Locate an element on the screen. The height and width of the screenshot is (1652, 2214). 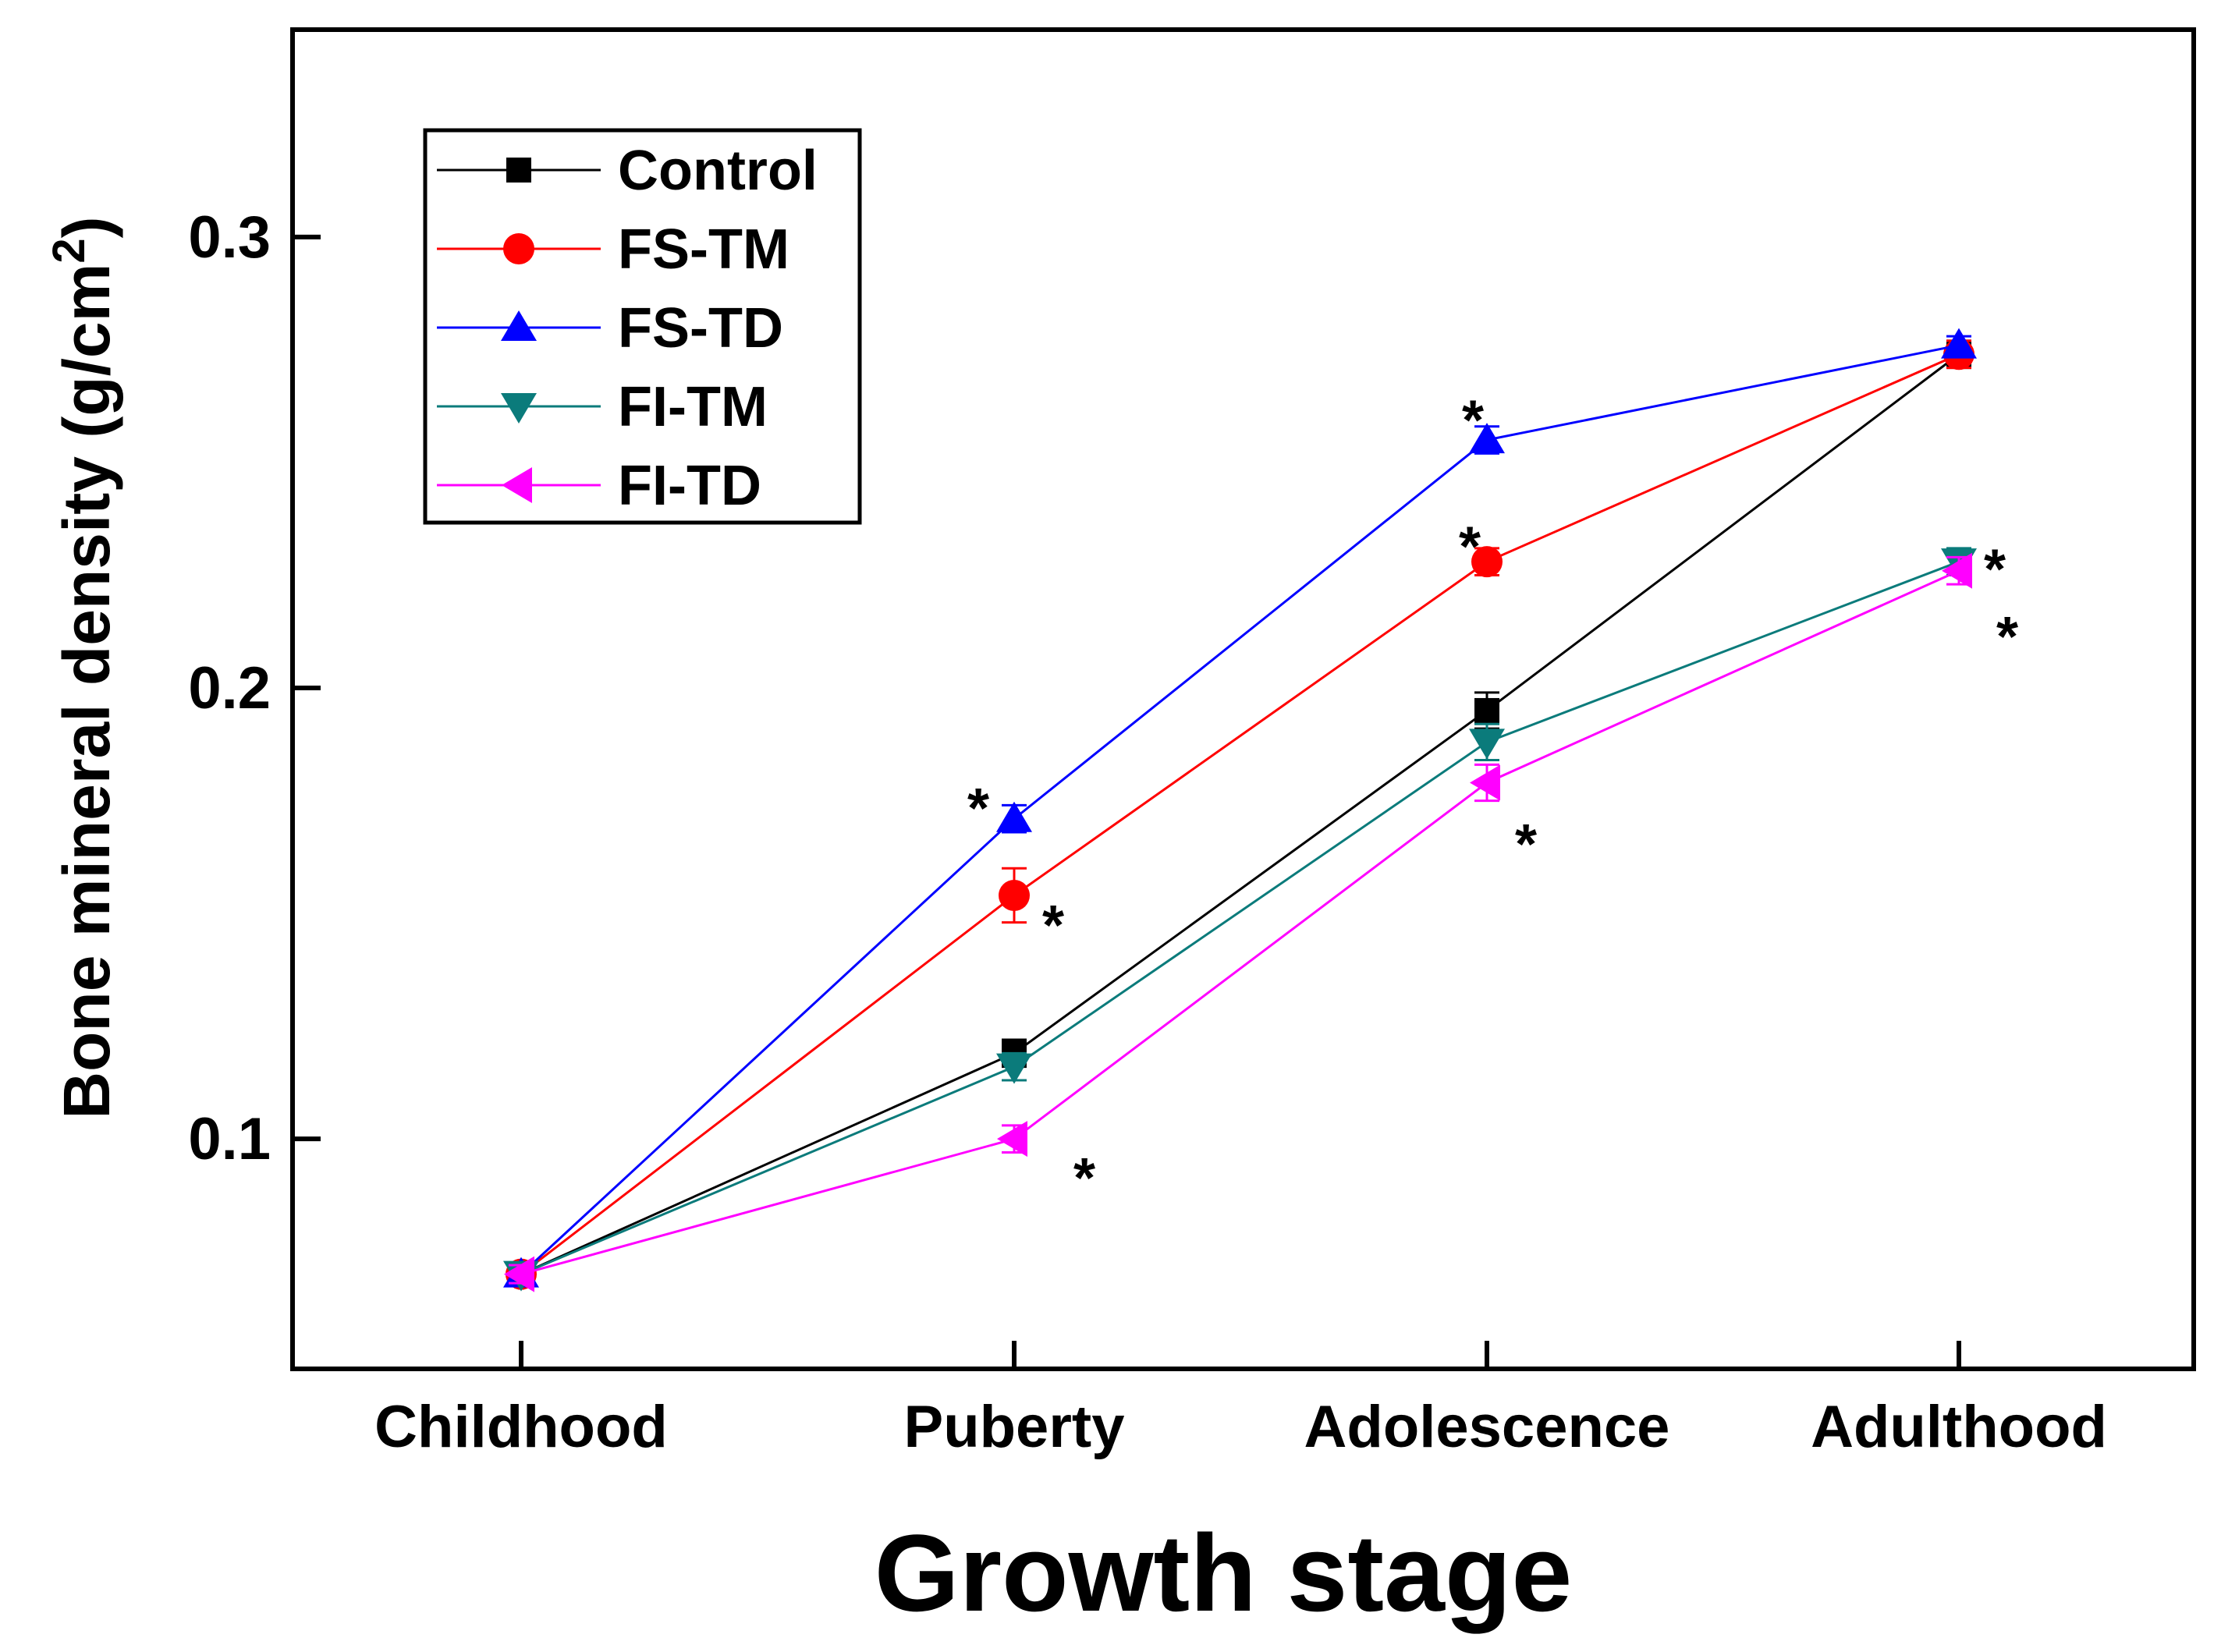
legend-marker-fi-td is located at coordinates (517, 485).